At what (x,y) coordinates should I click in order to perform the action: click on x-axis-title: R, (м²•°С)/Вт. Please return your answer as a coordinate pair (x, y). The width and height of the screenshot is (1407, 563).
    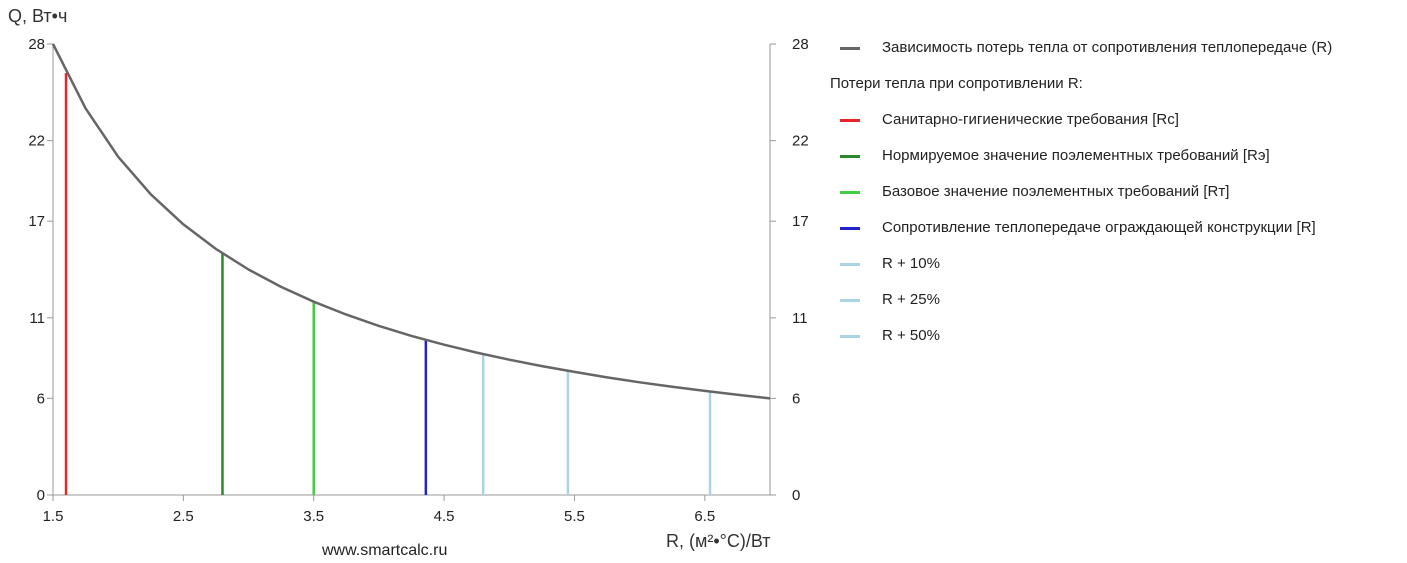
    Looking at the image, I should click on (718, 541).